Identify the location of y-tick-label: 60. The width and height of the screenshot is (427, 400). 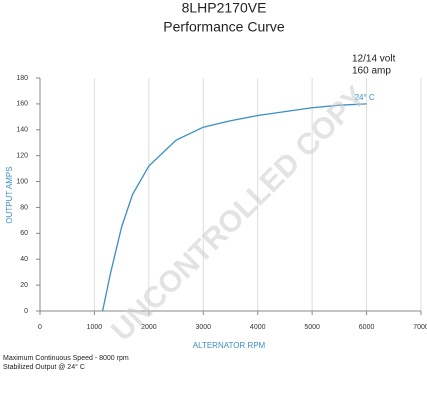
(24, 233).